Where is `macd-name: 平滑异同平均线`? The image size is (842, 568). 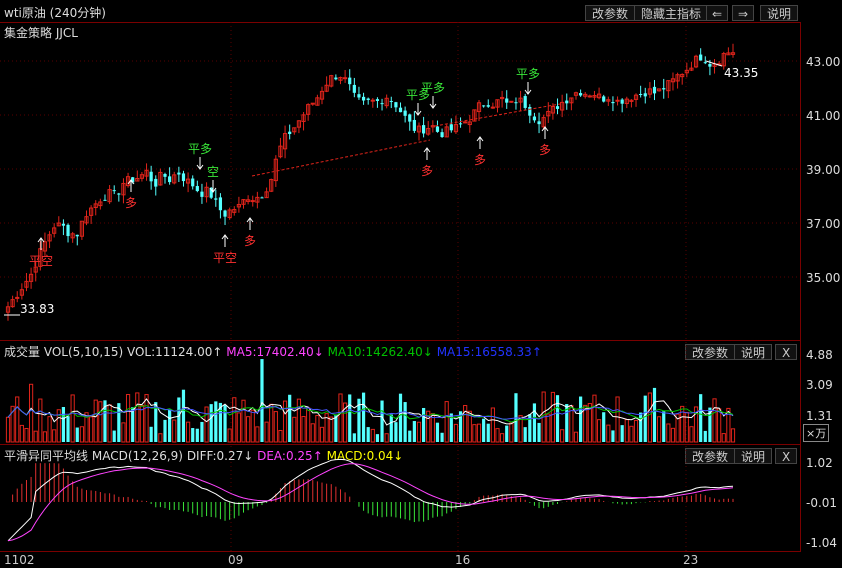
macd-name: 平滑异同平均线 is located at coordinates (46, 456).